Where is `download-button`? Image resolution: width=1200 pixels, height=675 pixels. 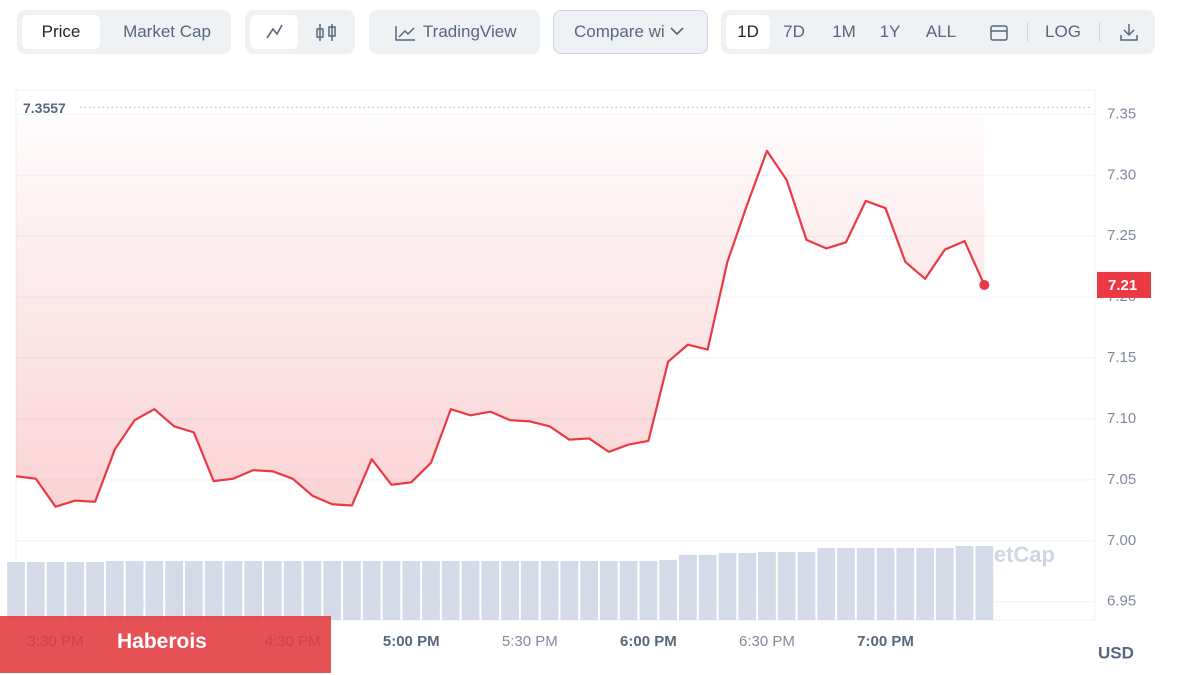
download-button is located at coordinates (1129, 32).